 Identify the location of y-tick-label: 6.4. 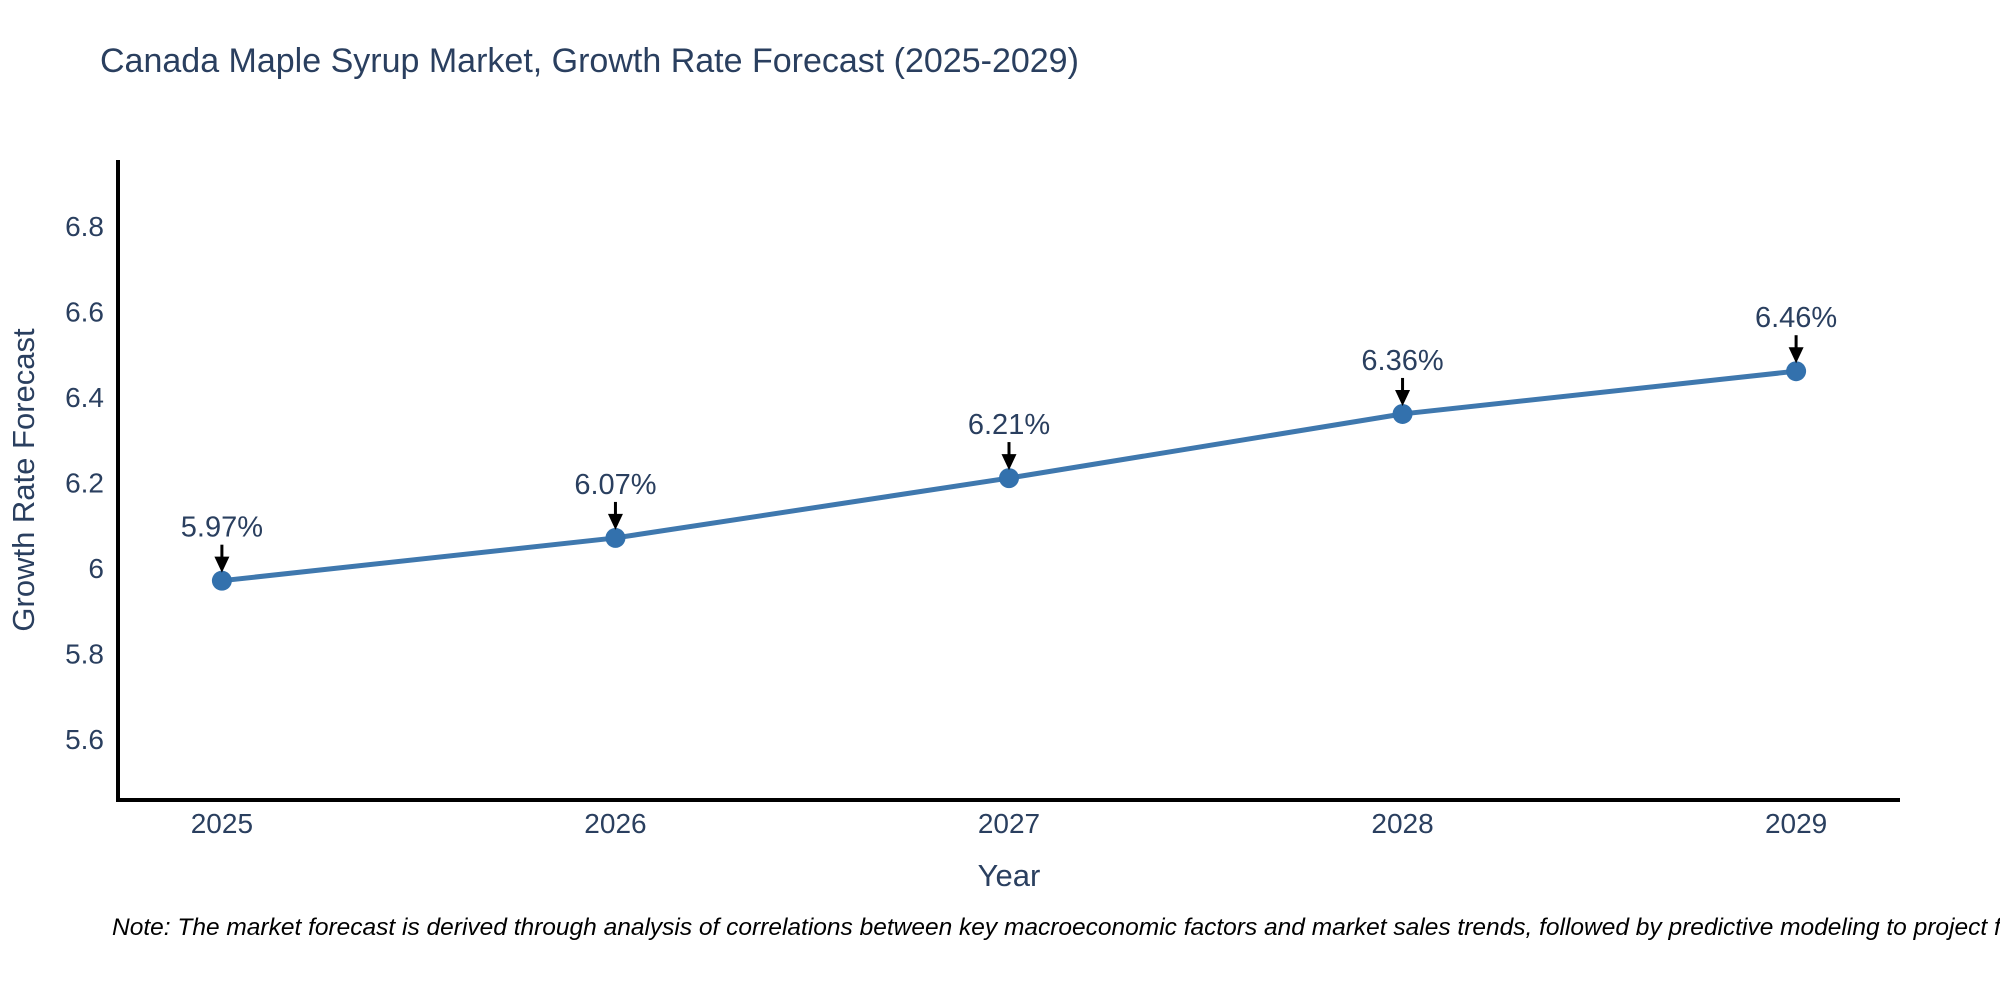
(84, 397).